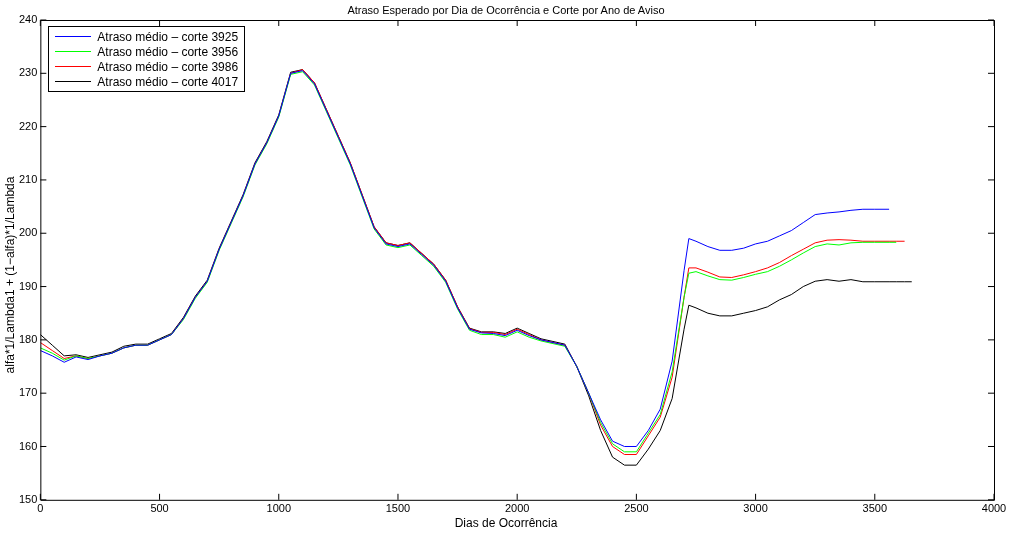 This screenshot has height=537, width=1012. I want to click on y-tick-label: 150, so click(28, 498).